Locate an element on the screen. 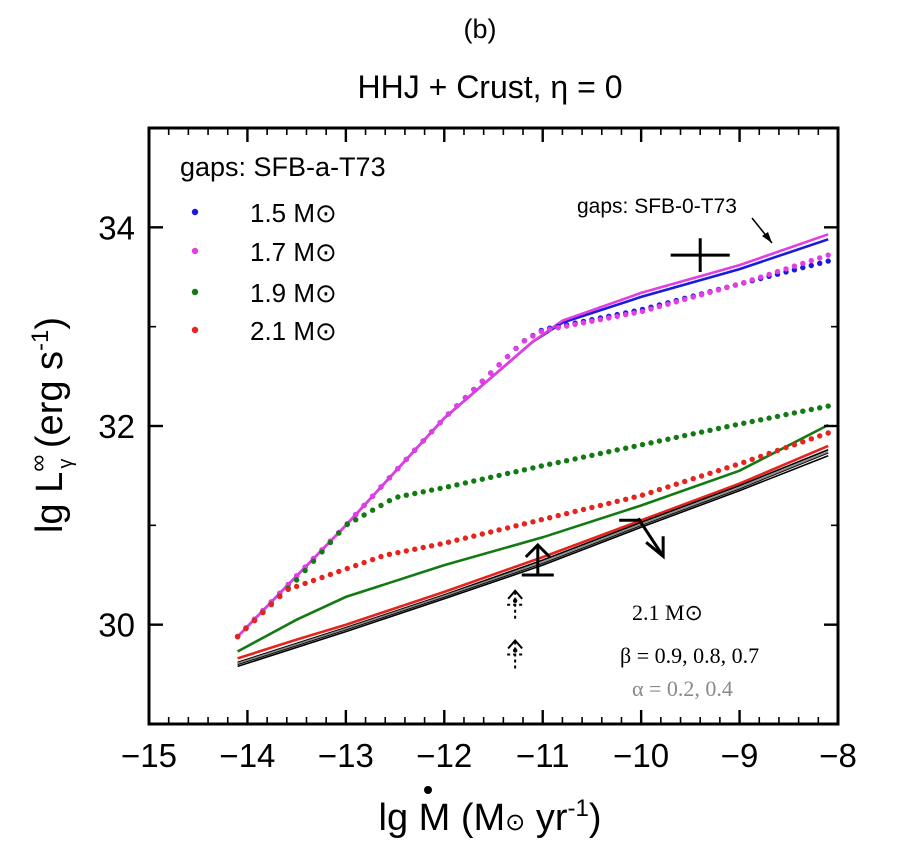  x-axis-label: lg M (M⊙ yr-1) is located at coordinates (490, 812).